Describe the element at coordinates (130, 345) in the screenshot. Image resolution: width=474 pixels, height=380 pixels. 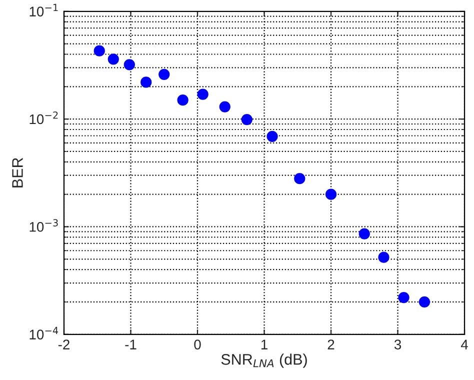
I see `x-tick-label: -1` at that location.